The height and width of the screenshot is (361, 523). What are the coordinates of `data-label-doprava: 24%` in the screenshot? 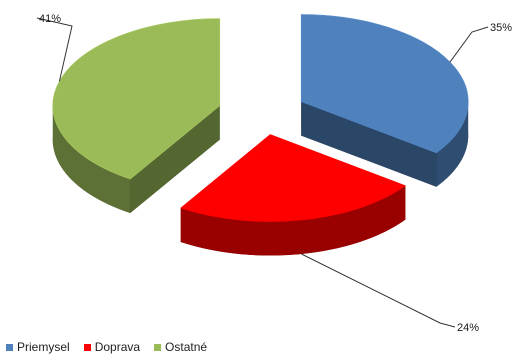 It's located at (468, 328).